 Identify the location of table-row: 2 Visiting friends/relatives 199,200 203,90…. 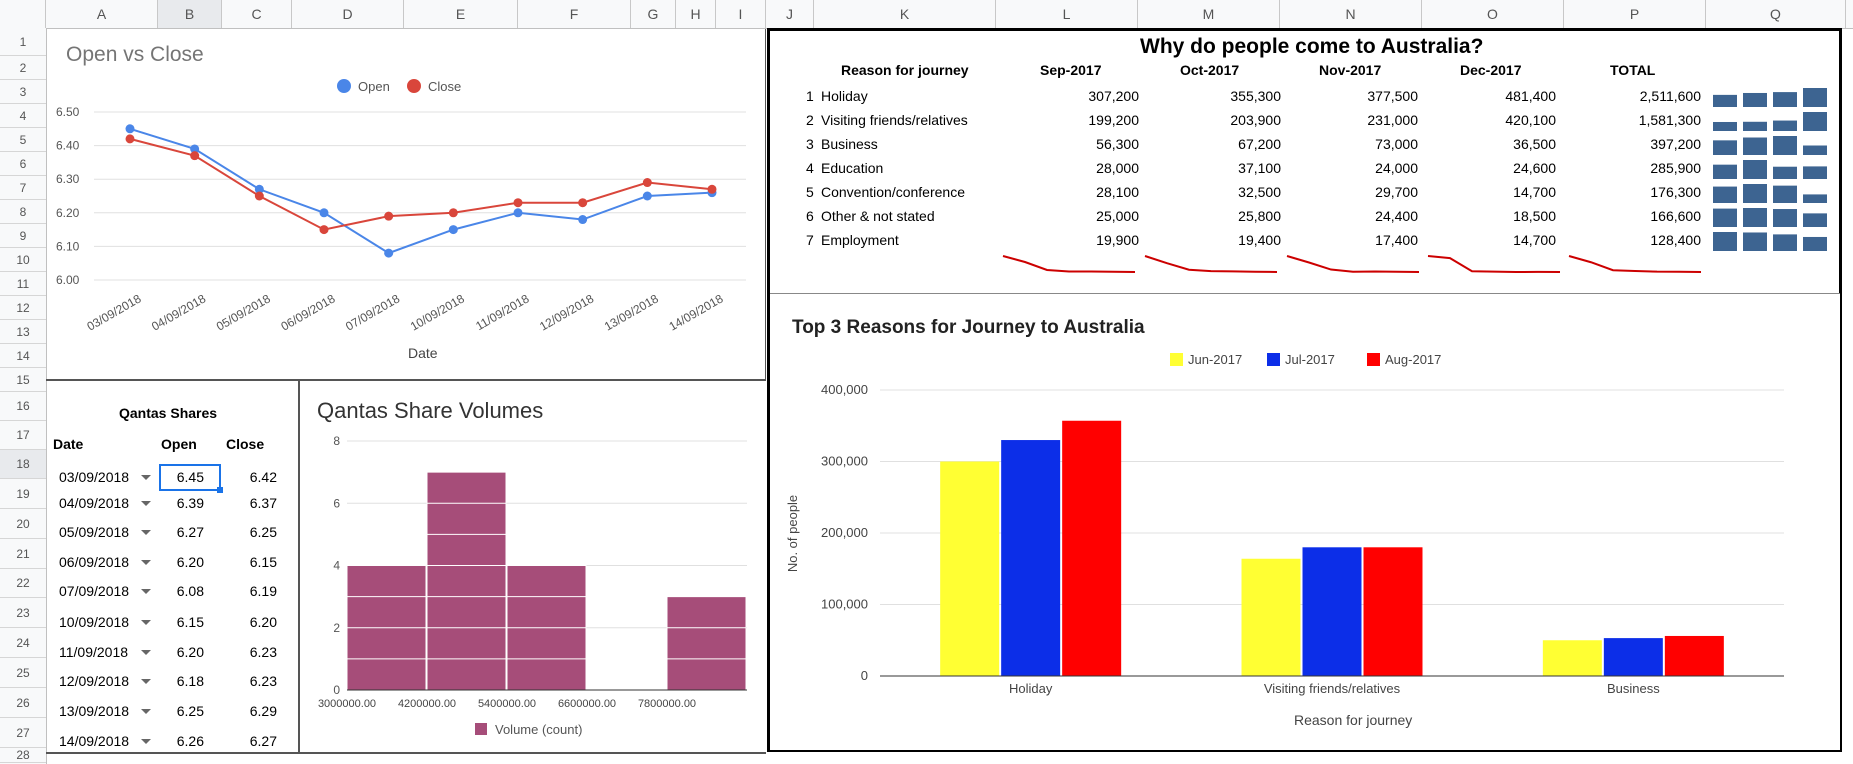
(1305, 121).